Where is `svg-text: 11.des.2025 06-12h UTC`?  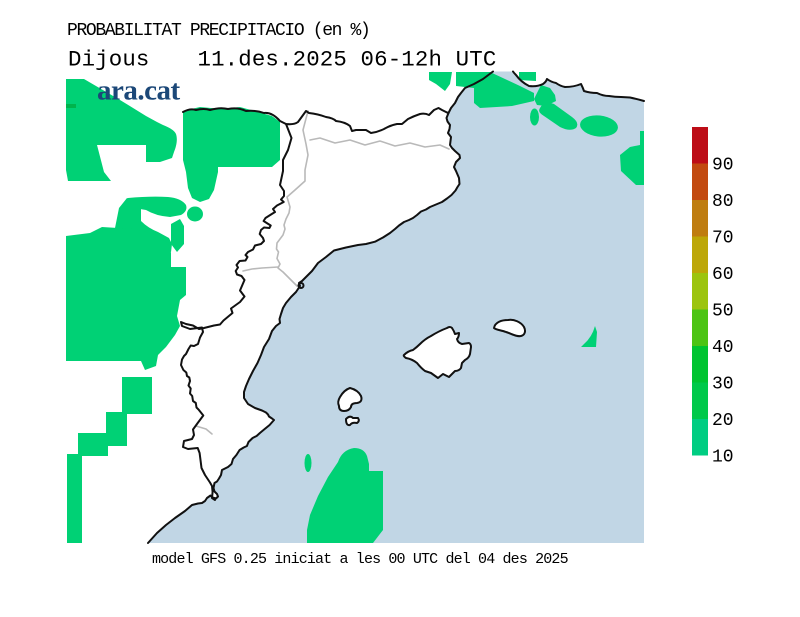 svg-text: 11.des.2025 06-12h UTC is located at coordinates (347, 60).